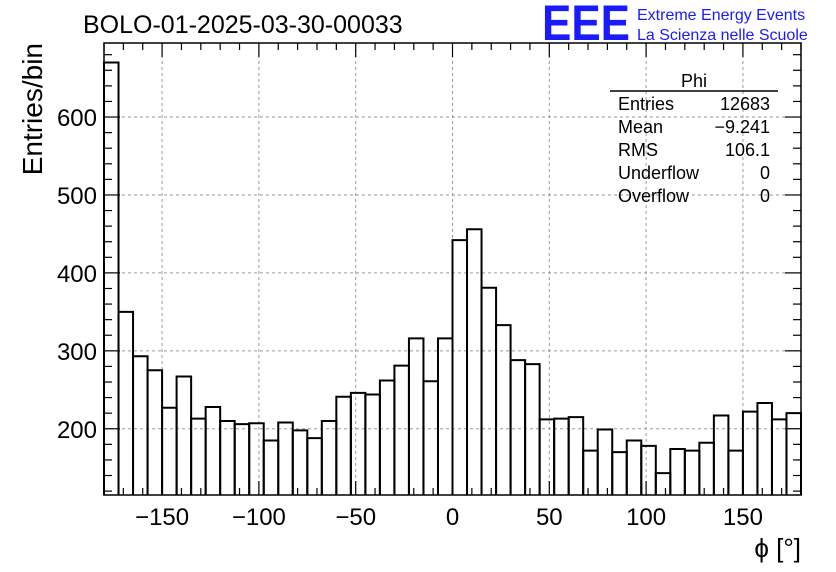  Describe the element at coordinates (659, 173) in the screenshot. I see `stats-row-label: Underflow` at that location.